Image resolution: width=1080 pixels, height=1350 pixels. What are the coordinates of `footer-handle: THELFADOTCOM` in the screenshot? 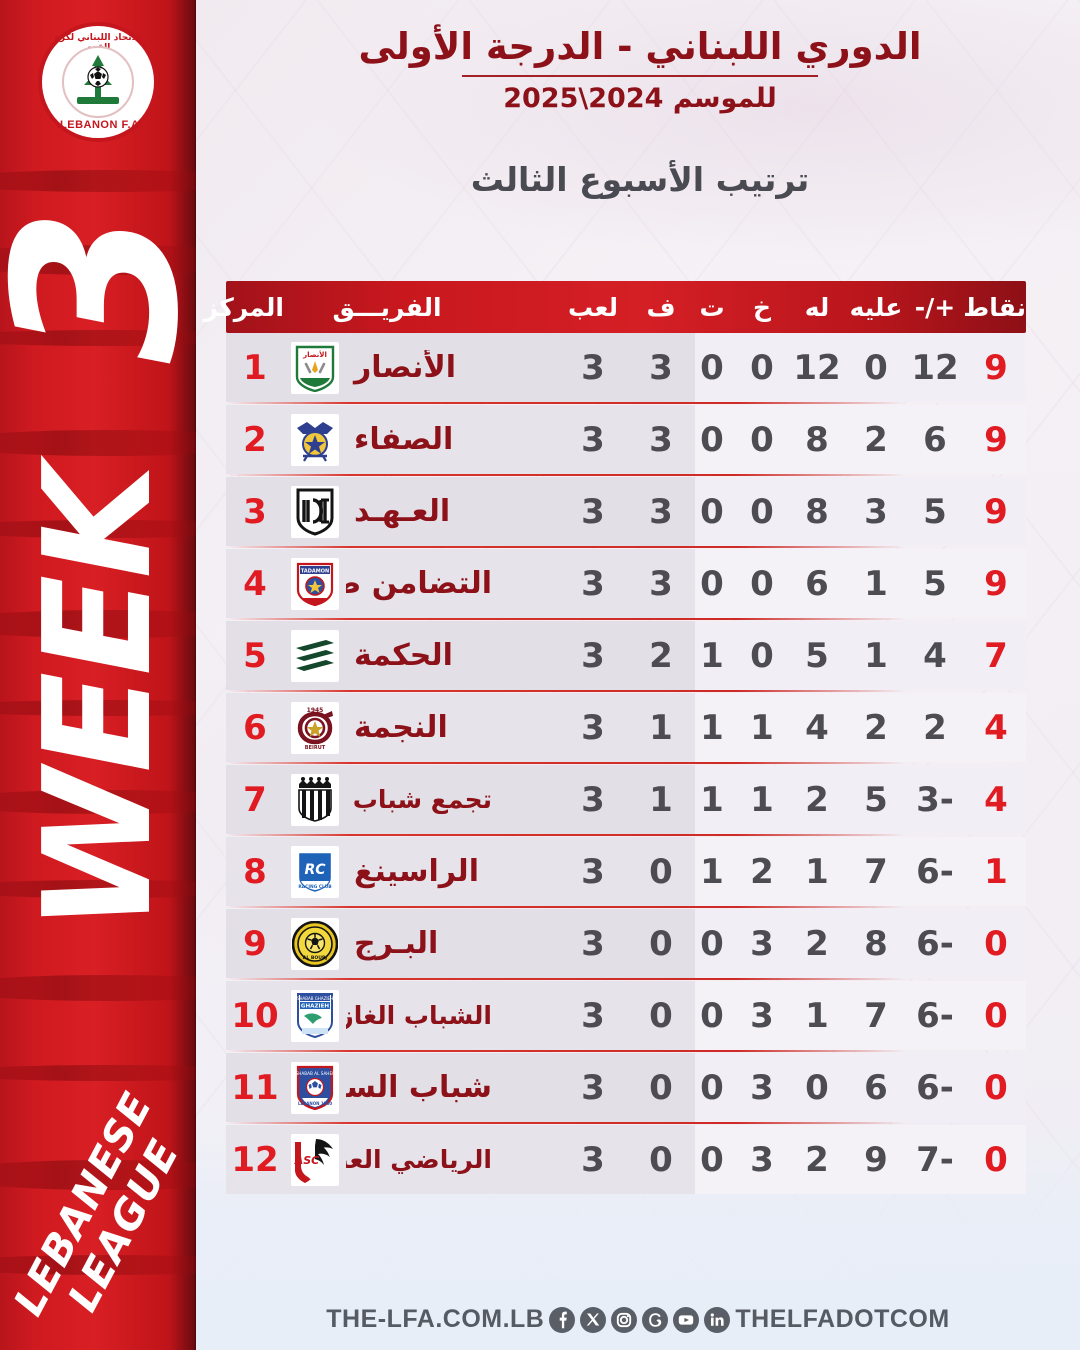 It's located at (842, 1319).